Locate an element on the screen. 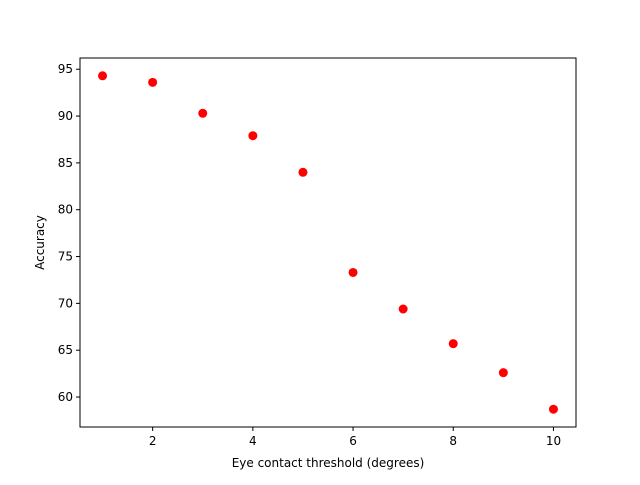 This screenshot has width=640, height=485. x-tick-label: 10 is located at coordinates (553, 441).